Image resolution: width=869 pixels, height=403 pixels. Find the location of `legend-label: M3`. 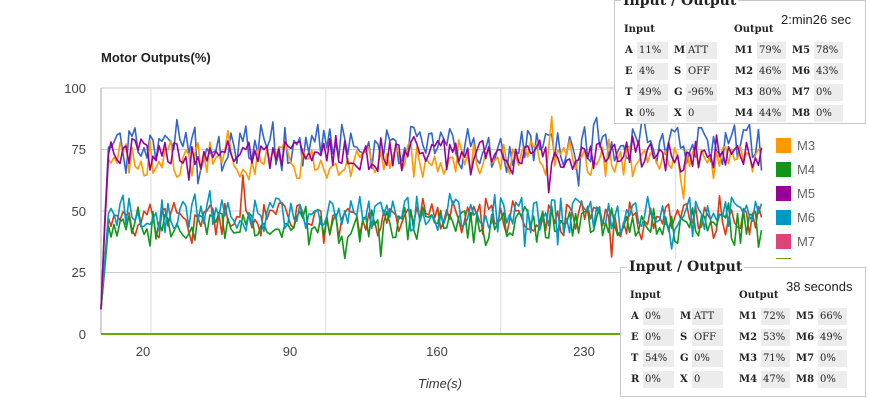

legend-label: M3 is located at coordinates (806, 145).